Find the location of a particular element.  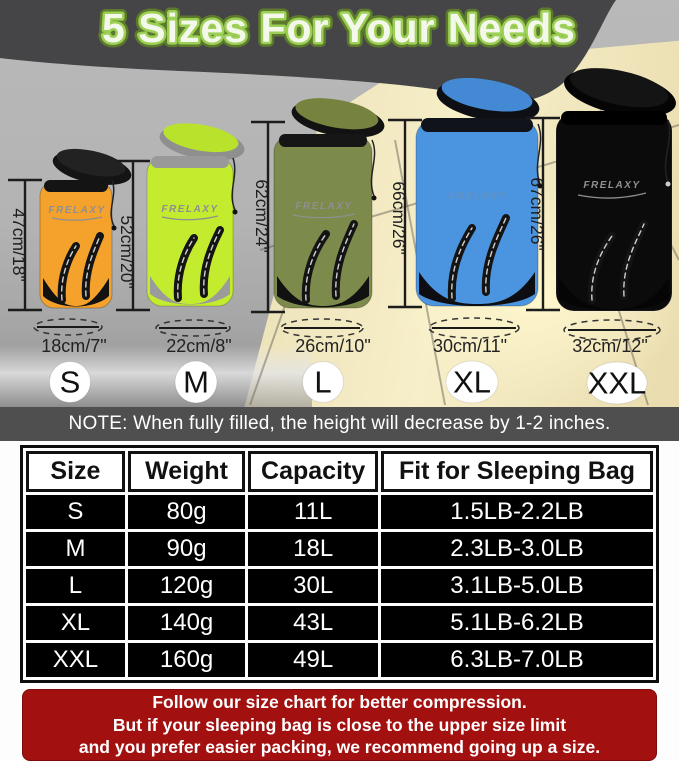

base-ellipse-l is located at coordinates (322, 328).